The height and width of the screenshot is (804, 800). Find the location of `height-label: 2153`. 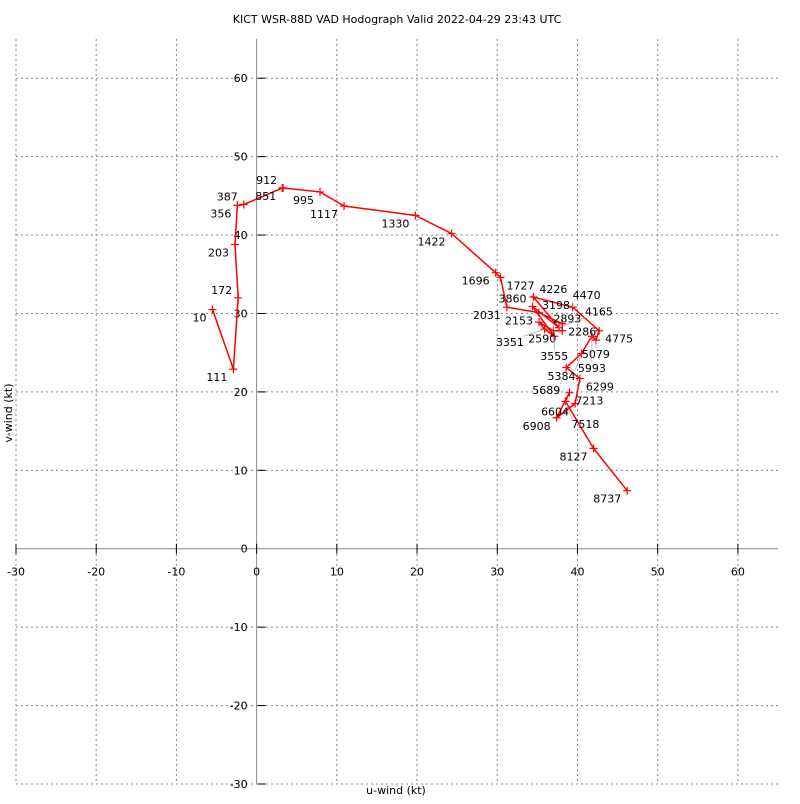

height-label: 2153 is located at coordinates (519, 321).